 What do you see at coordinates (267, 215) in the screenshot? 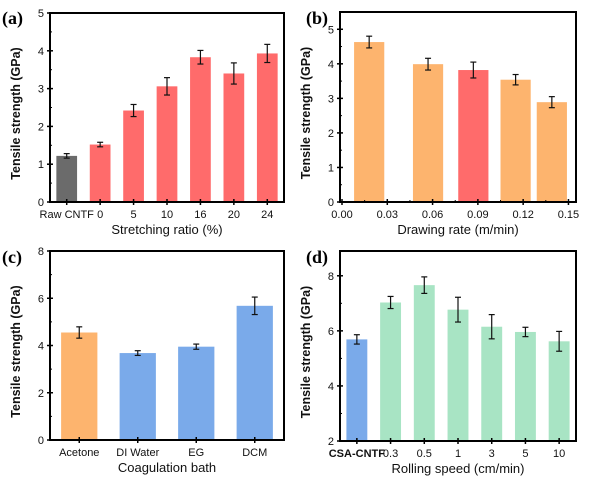
I see `x-tick-label: 24` at bounding box center [267, 215].